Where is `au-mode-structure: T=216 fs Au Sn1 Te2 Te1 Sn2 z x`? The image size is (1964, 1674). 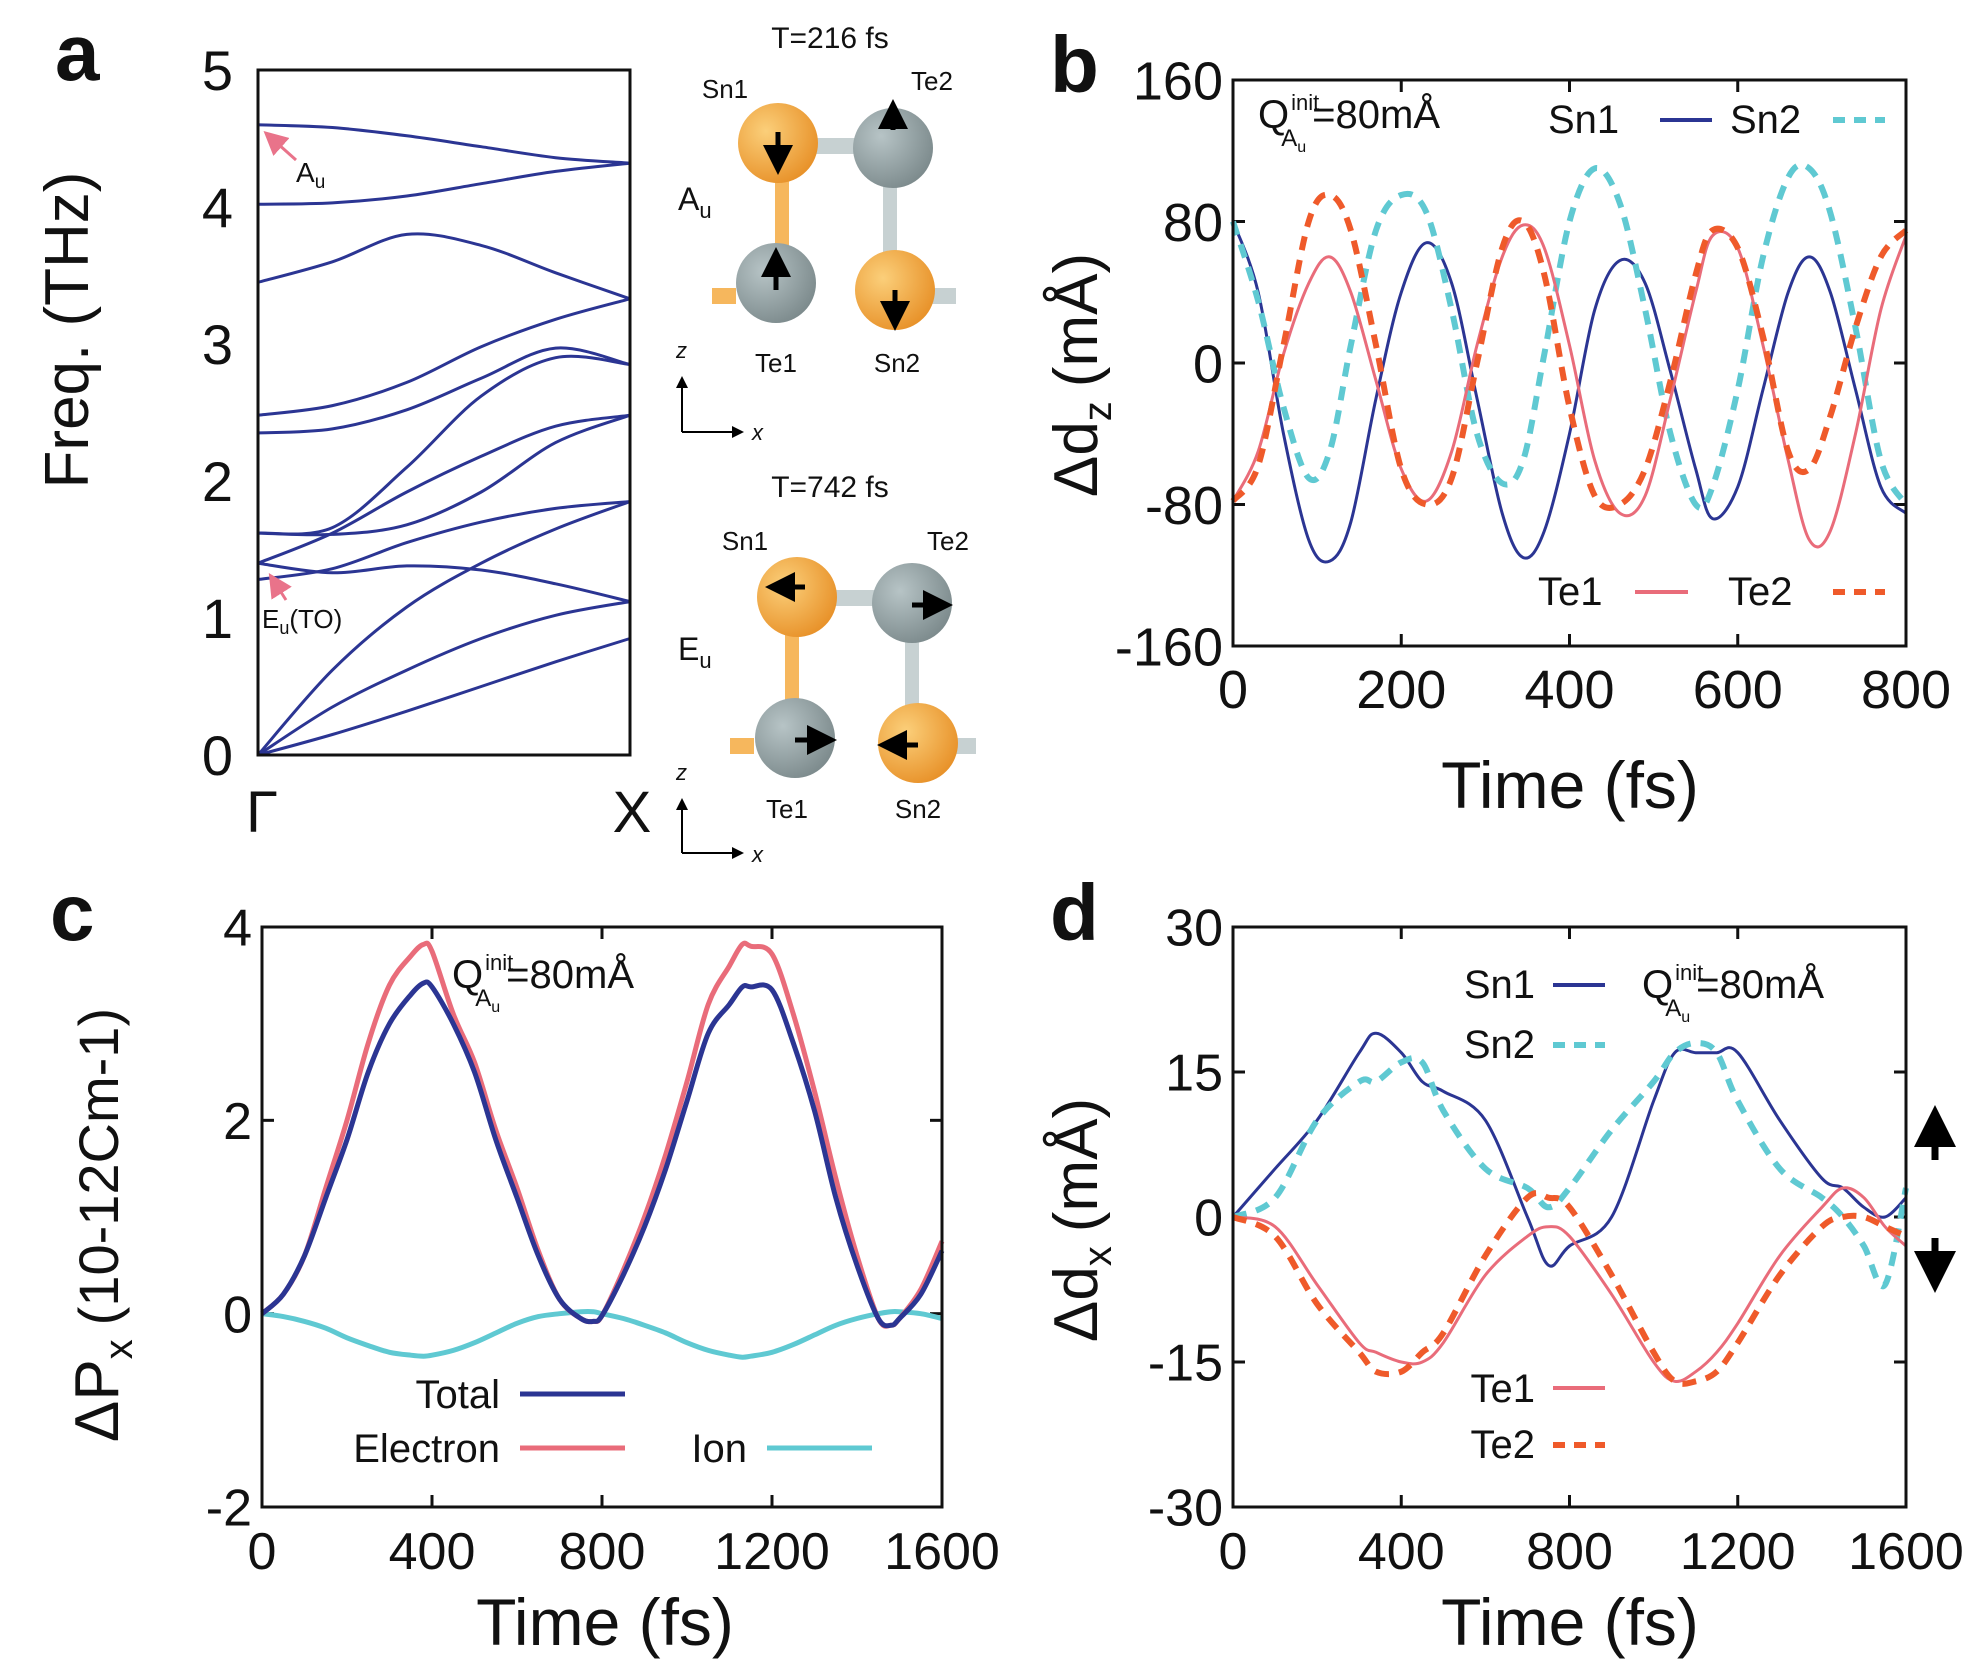
au-mode-structure: T=216 fs Au Sn1 Te2 Te1 Sn2 z x is located at coordinates (815, 233).